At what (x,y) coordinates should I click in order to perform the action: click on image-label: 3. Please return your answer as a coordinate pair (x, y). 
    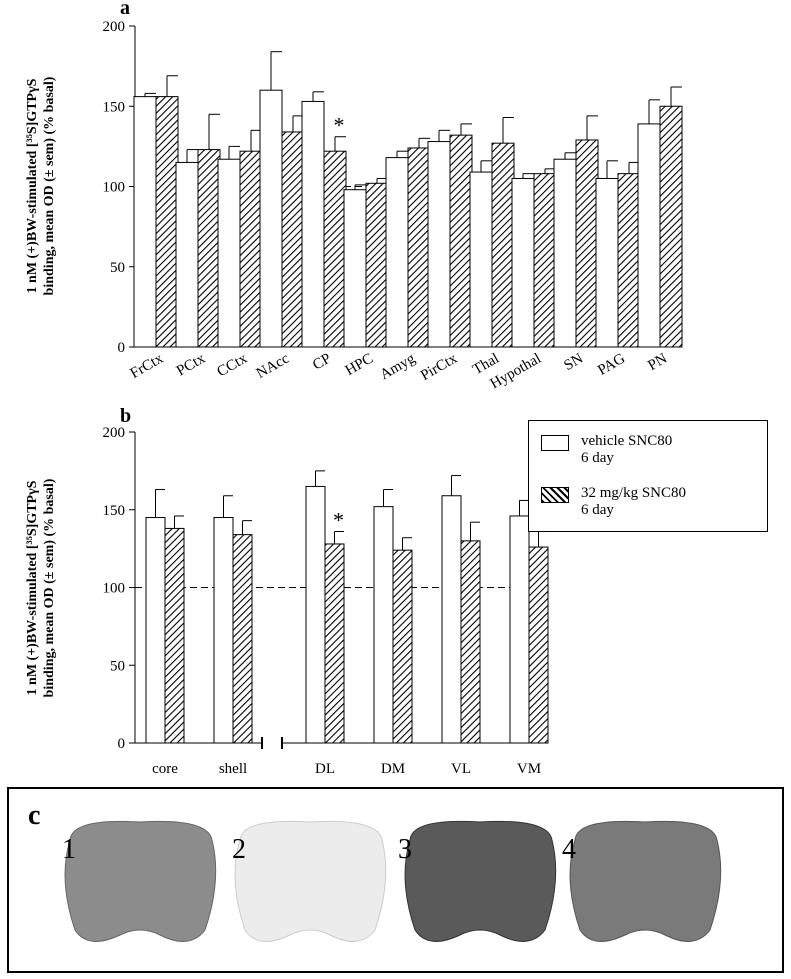
    Looking at the image, I should click on (405, 849).